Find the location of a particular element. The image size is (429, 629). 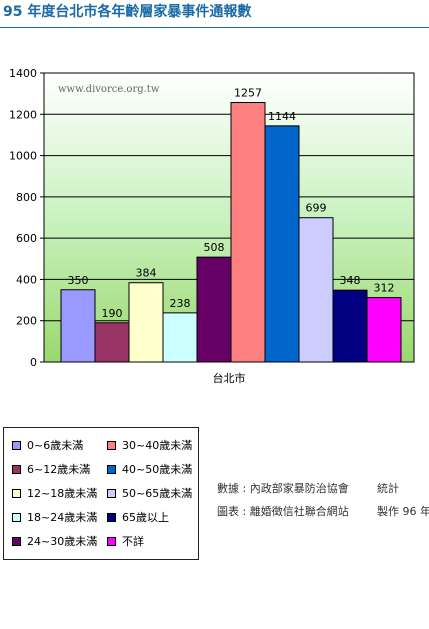

legend-label: 0~6歲未滿 is located at coordinates (55, 445).